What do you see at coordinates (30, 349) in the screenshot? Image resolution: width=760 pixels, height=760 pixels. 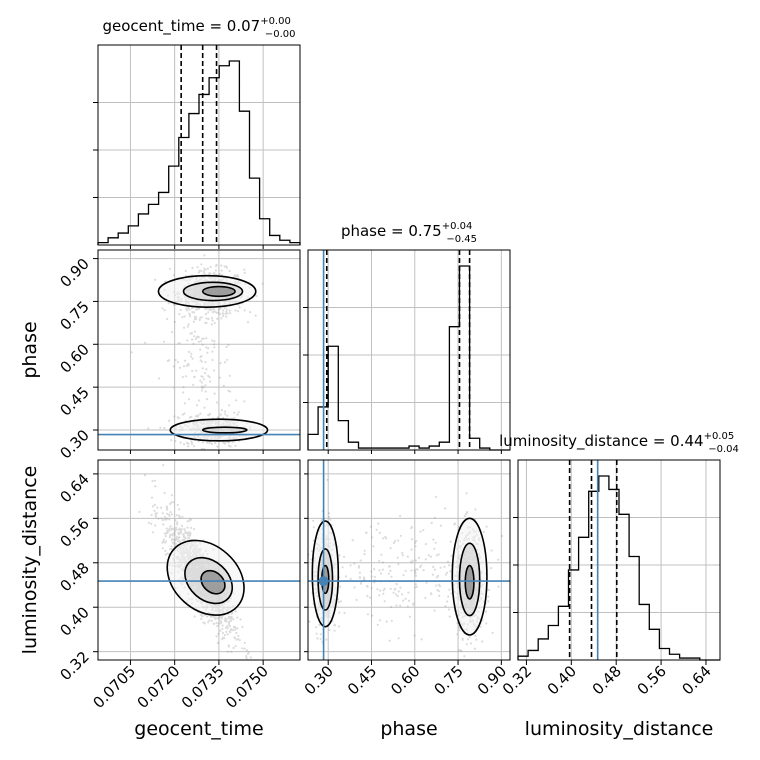 I see `y-axis-label-phase: phase` at bounding box center [30, 349].